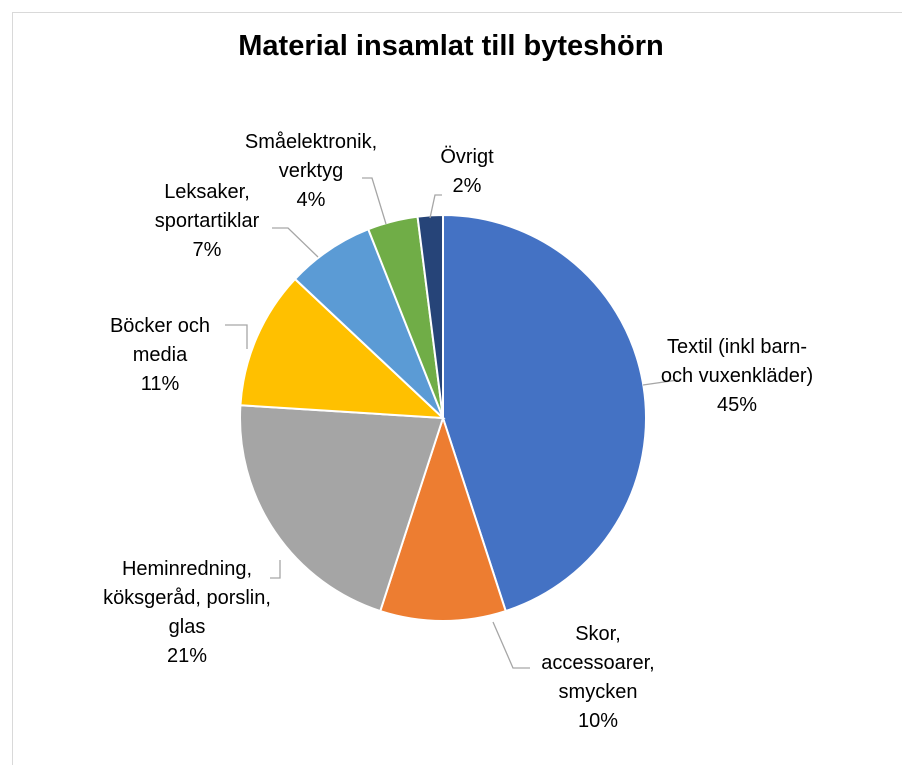 The height and width of the screenshot is (765, 902). I want to click on value-label: 2%, so click(467, 186).